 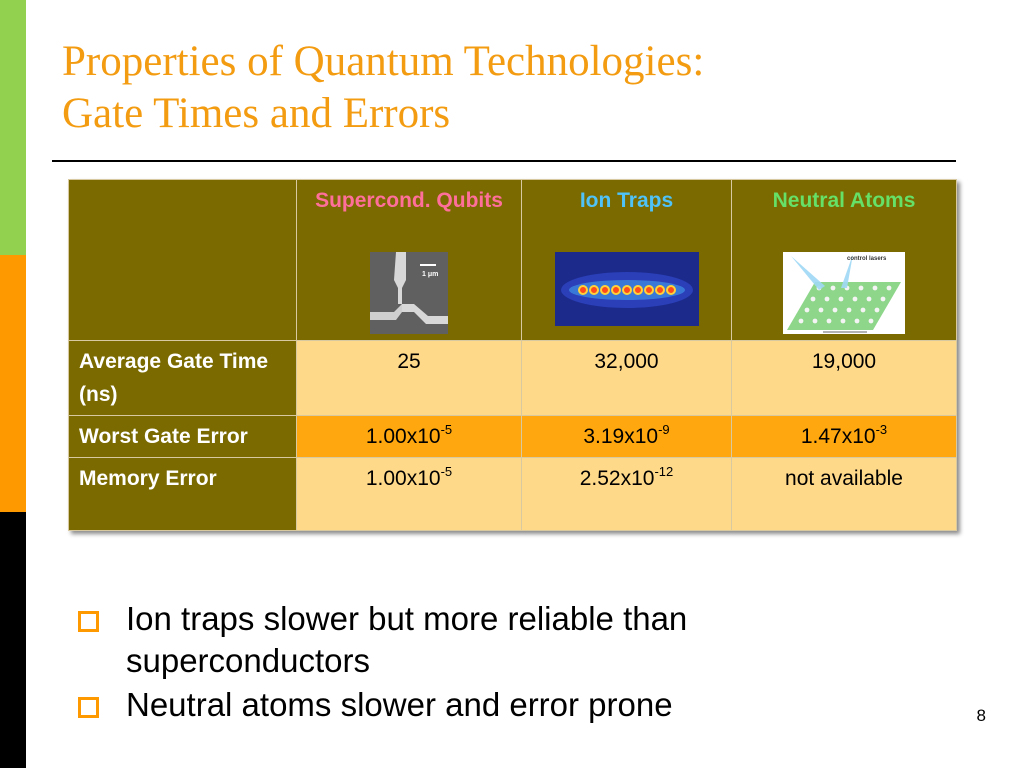 I want to click on header-label-superconducting: Supercond. Qubits, so click(x=409, y=200).